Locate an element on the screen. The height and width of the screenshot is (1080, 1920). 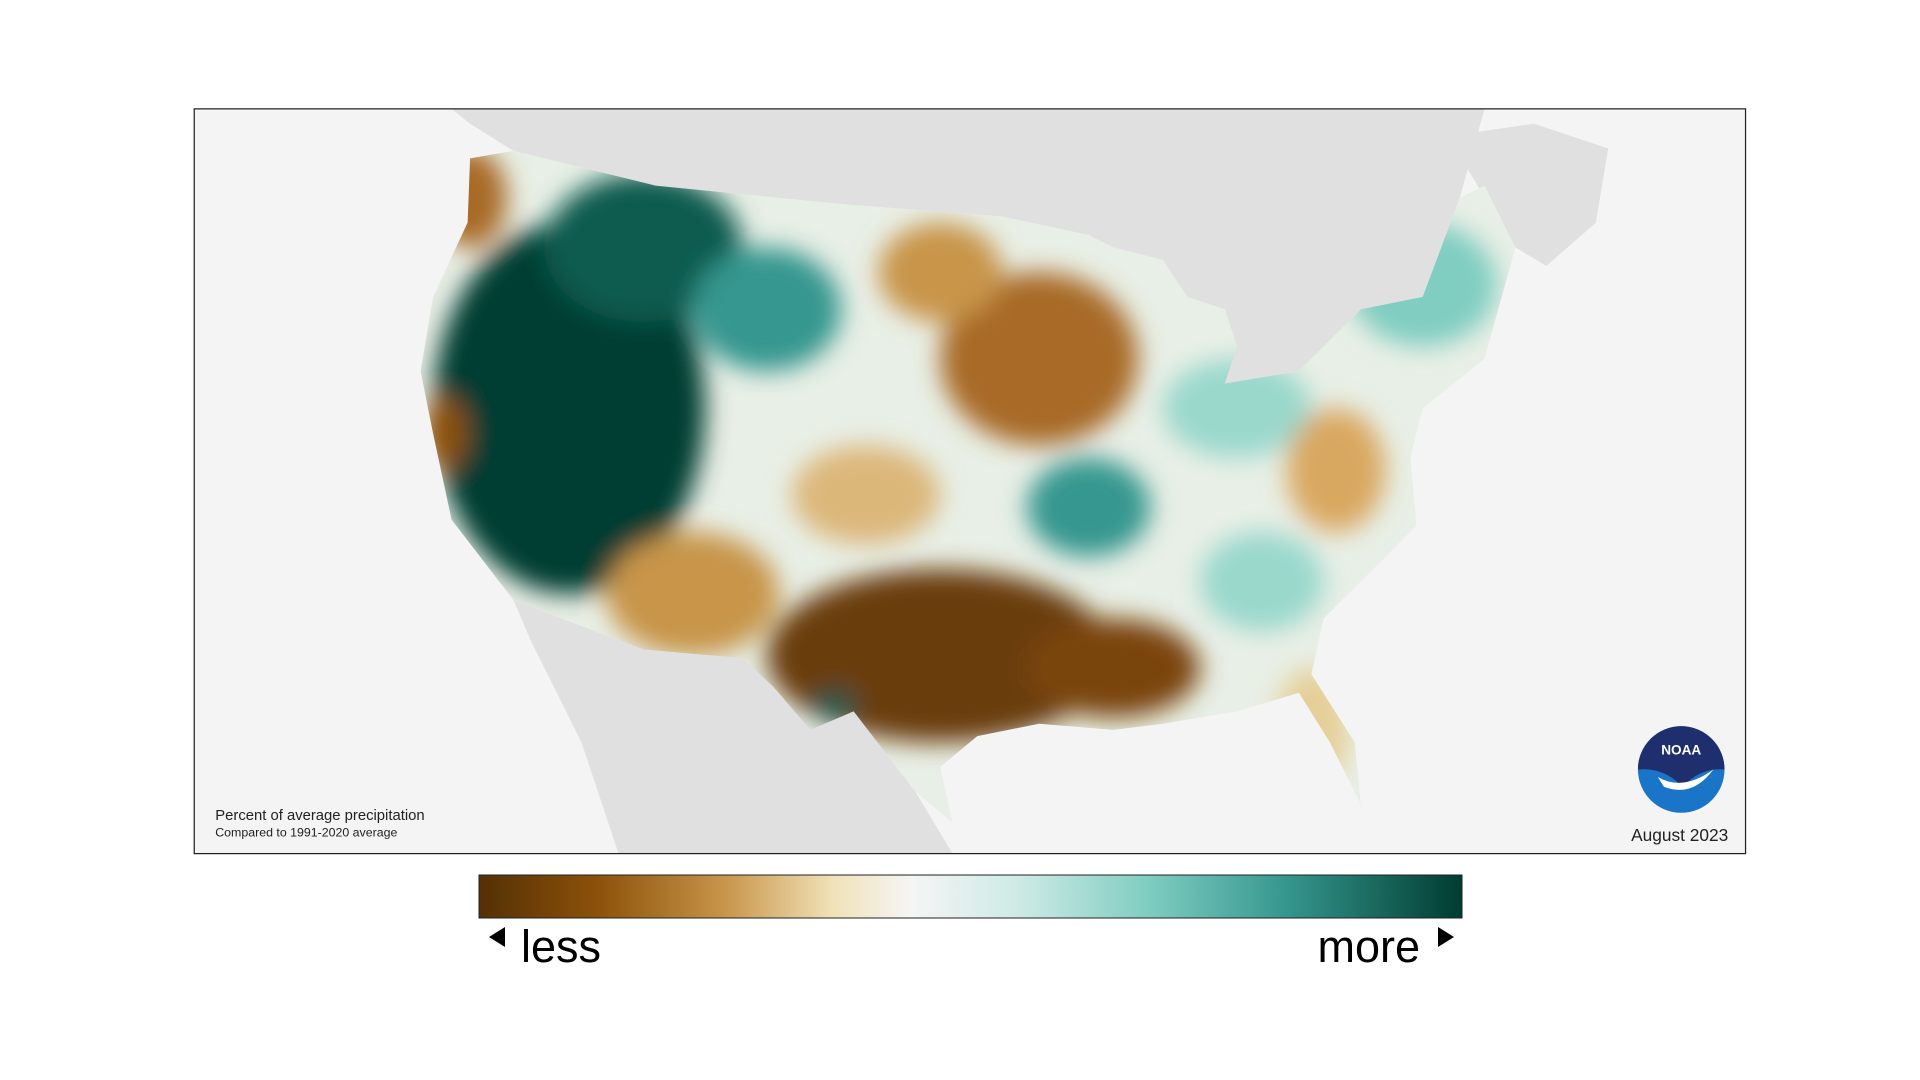
legend-colorbar is located at coordinates (970, 896).